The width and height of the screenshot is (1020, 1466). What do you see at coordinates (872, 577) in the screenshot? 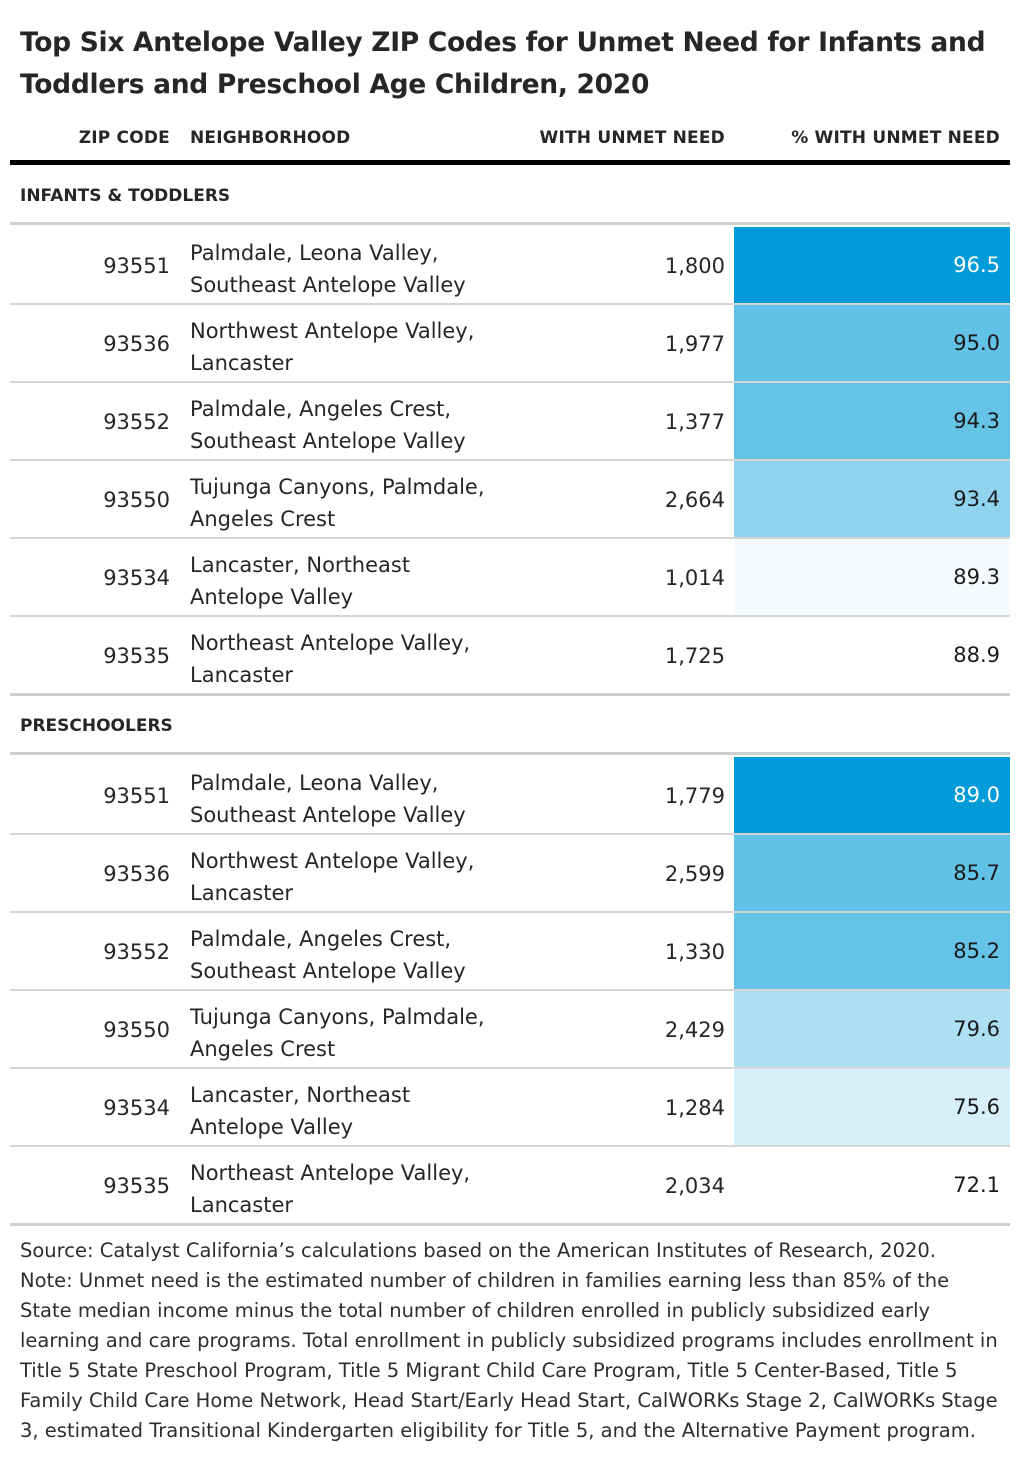
I see `pct-unmet-need-cell: 89.3` at bounding box center [872, 577].